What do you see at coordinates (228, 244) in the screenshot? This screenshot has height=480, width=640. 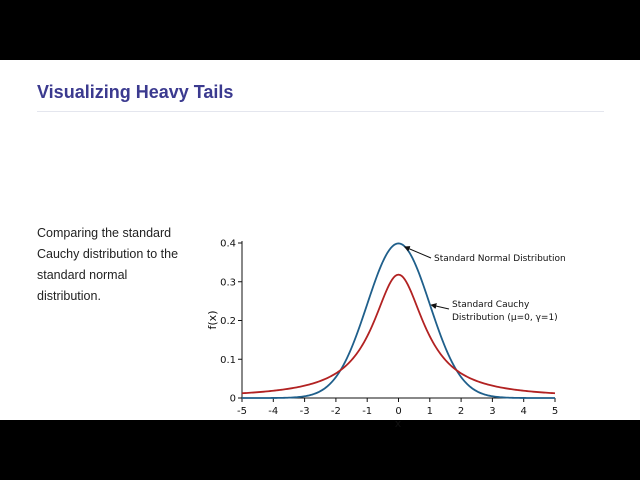 I see `y-tick-label: 0.4` at bounding box center [228, 244].